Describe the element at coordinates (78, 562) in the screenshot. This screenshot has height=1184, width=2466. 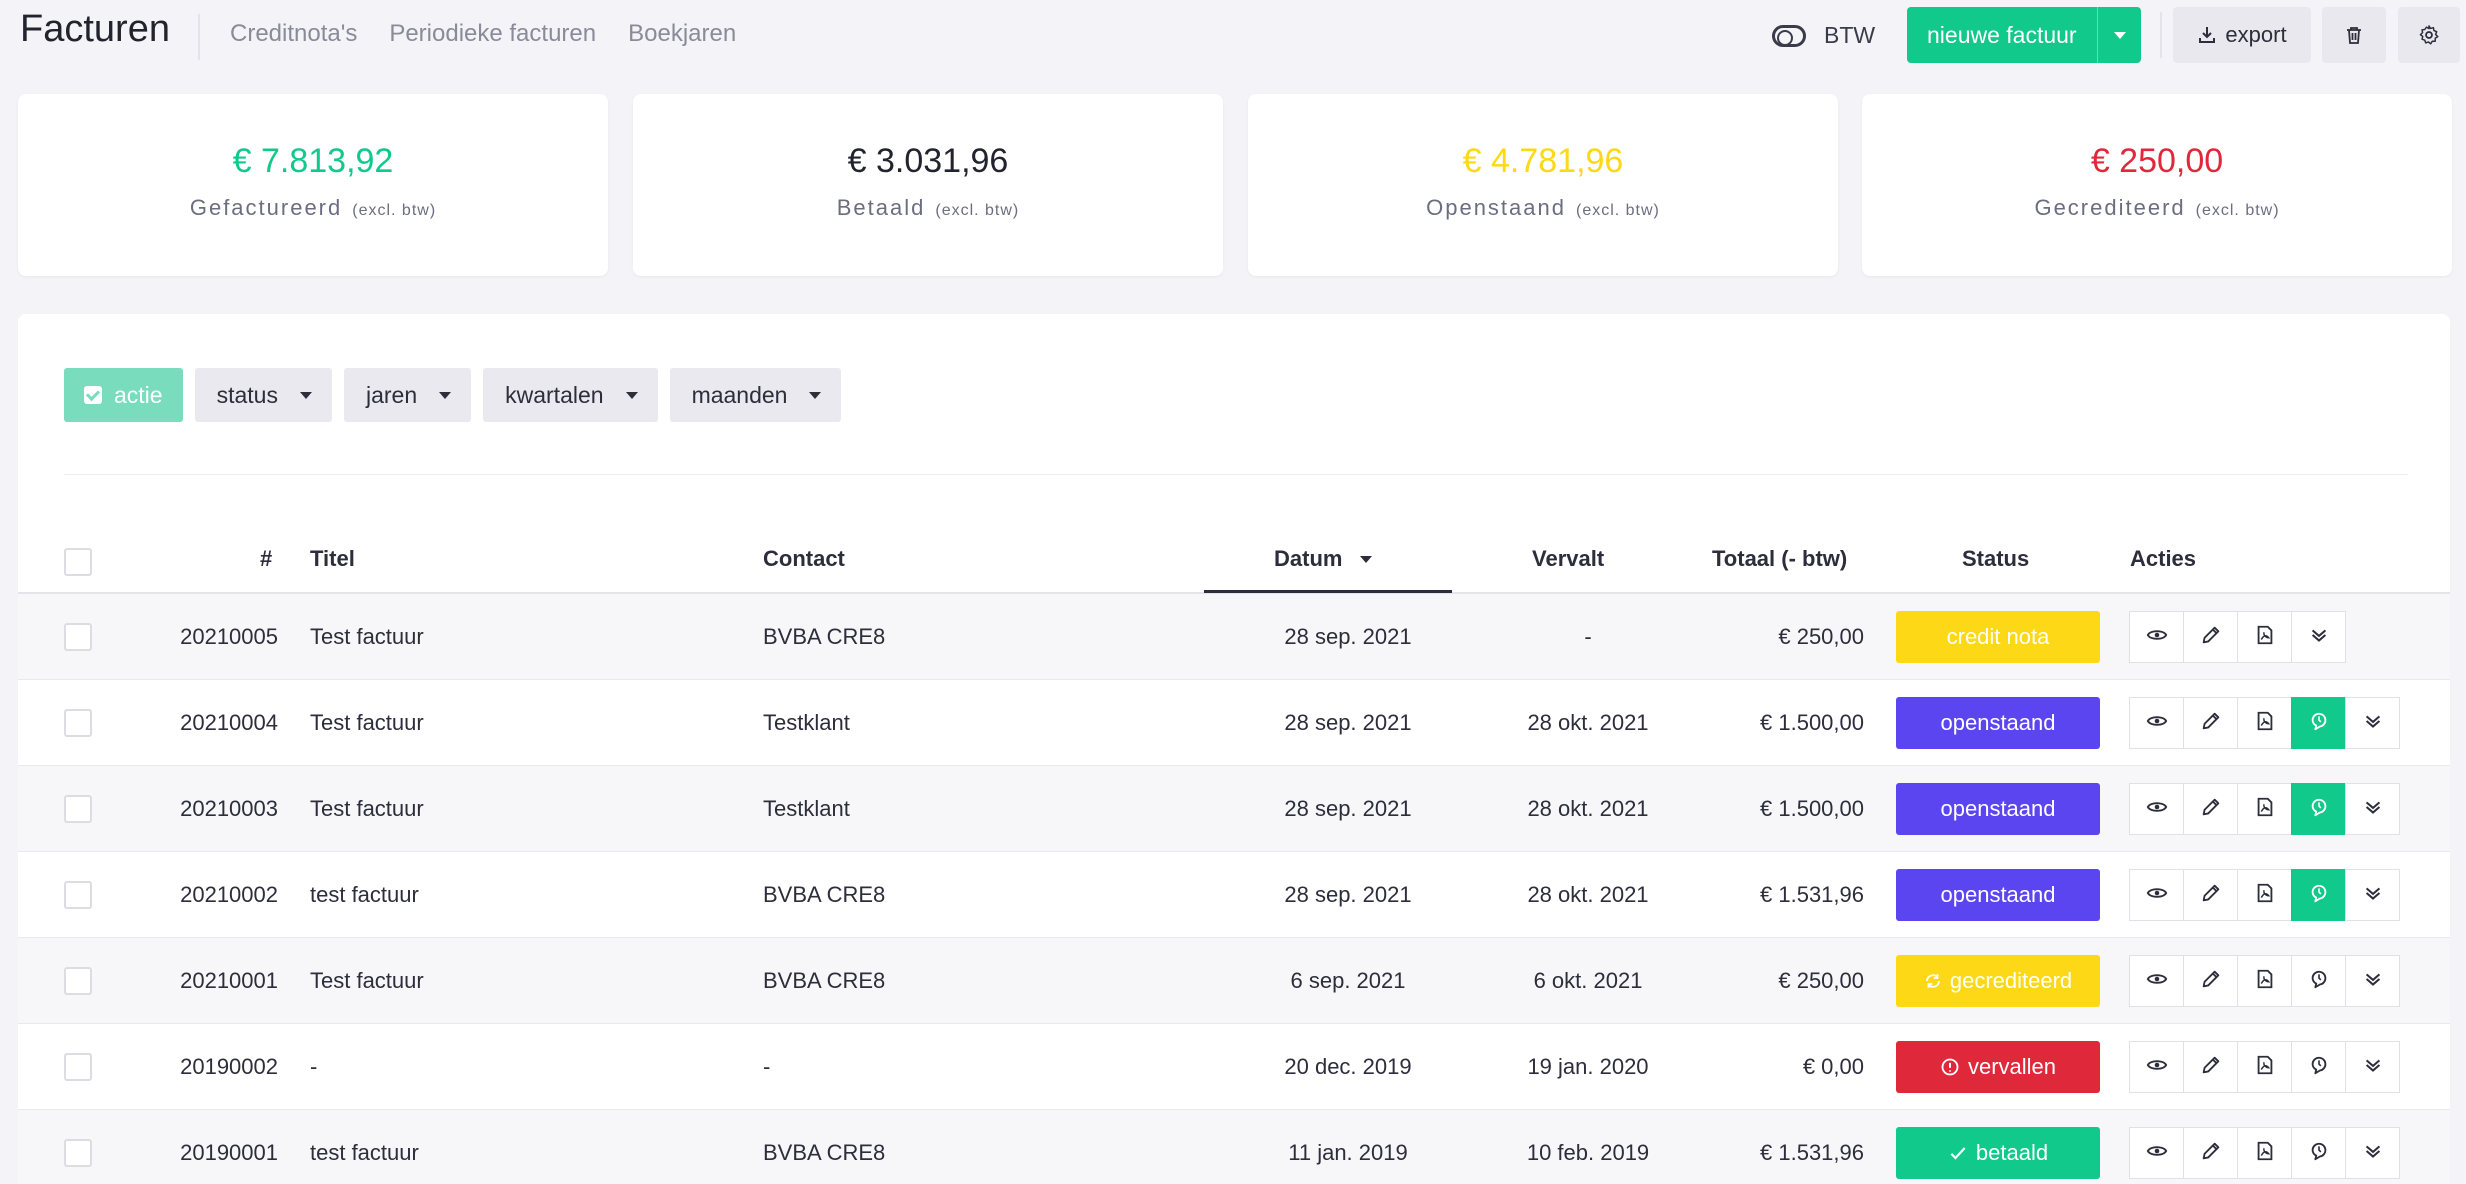
I see `select-all-checkbox` at that location.